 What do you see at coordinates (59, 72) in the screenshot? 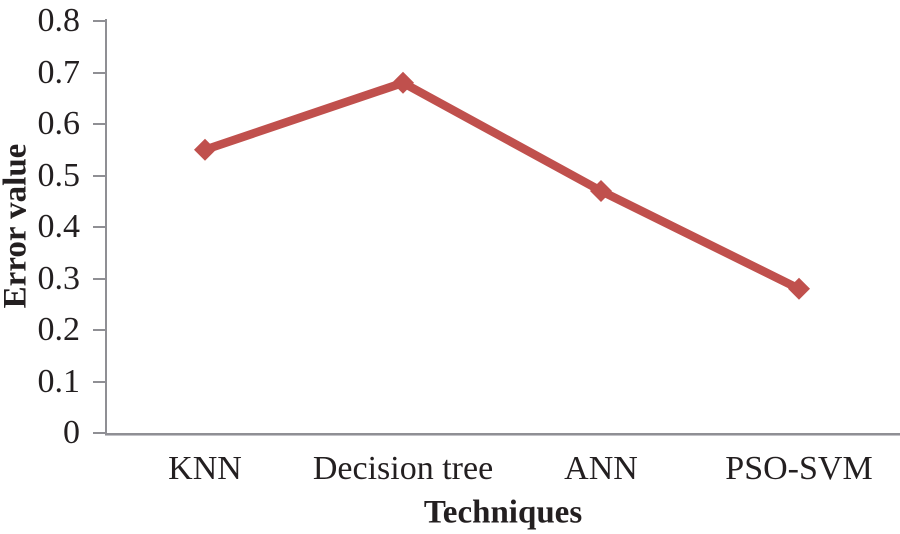
I see `y-tick-label: 0.7` at bounding box center [59, 72].